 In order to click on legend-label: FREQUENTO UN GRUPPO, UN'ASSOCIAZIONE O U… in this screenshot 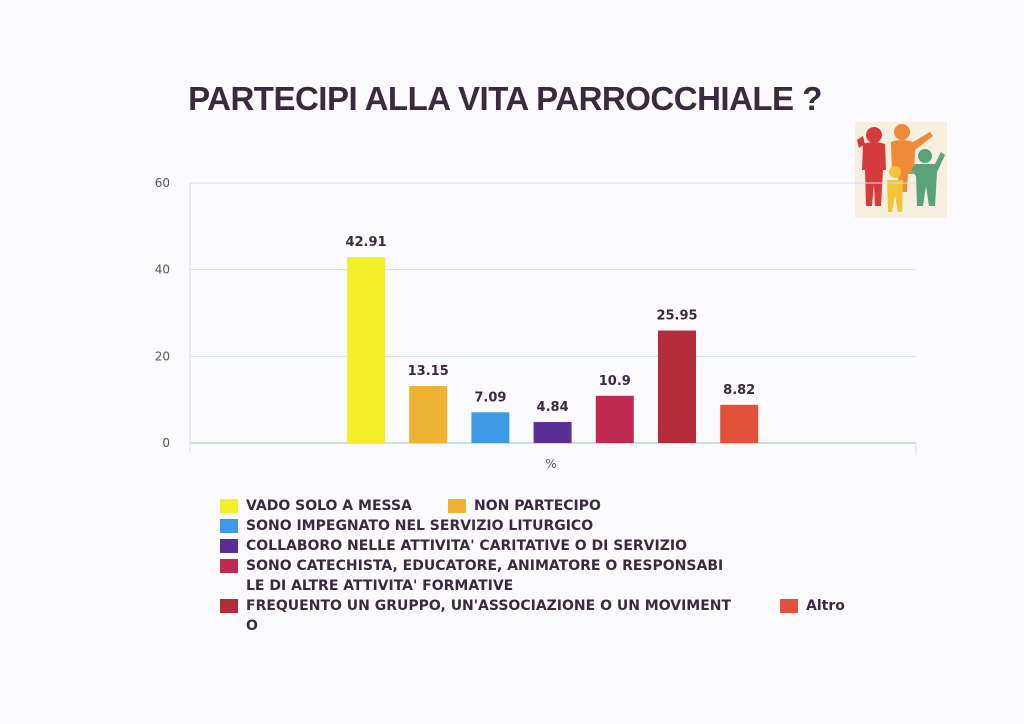, I will do `click(489, 606)`.